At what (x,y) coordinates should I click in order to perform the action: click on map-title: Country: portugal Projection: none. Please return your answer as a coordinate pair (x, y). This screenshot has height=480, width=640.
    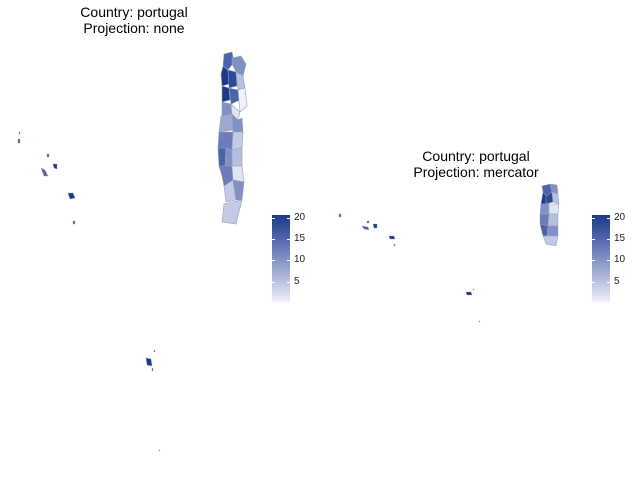
    Looking at the image, I should click on (147, 20).